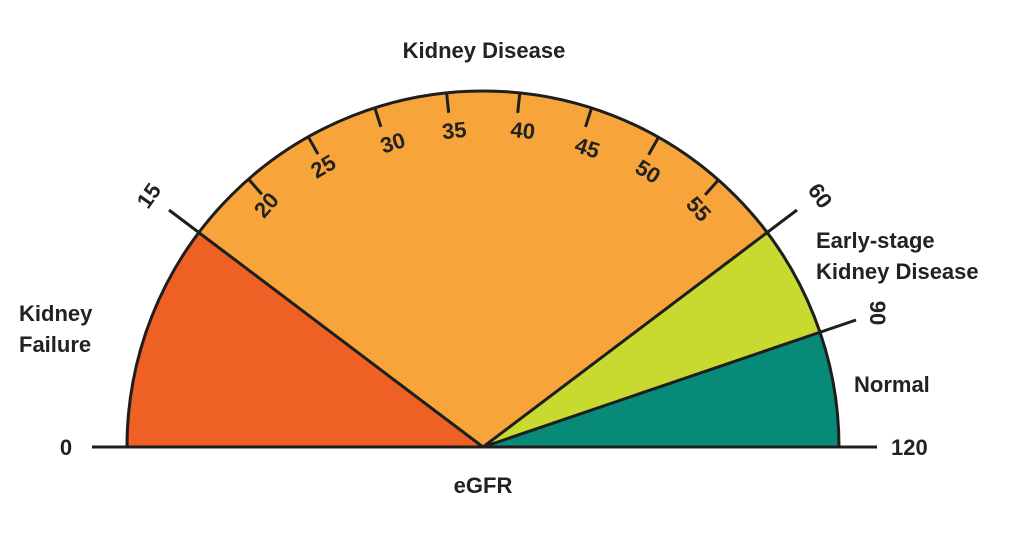 Image resolution: width=1024 pixels, height=536 pixels. Describe the element at coordinates (55, 344) in the screenshot. I see `label-kidney-failure-line2: Failure` at that location.